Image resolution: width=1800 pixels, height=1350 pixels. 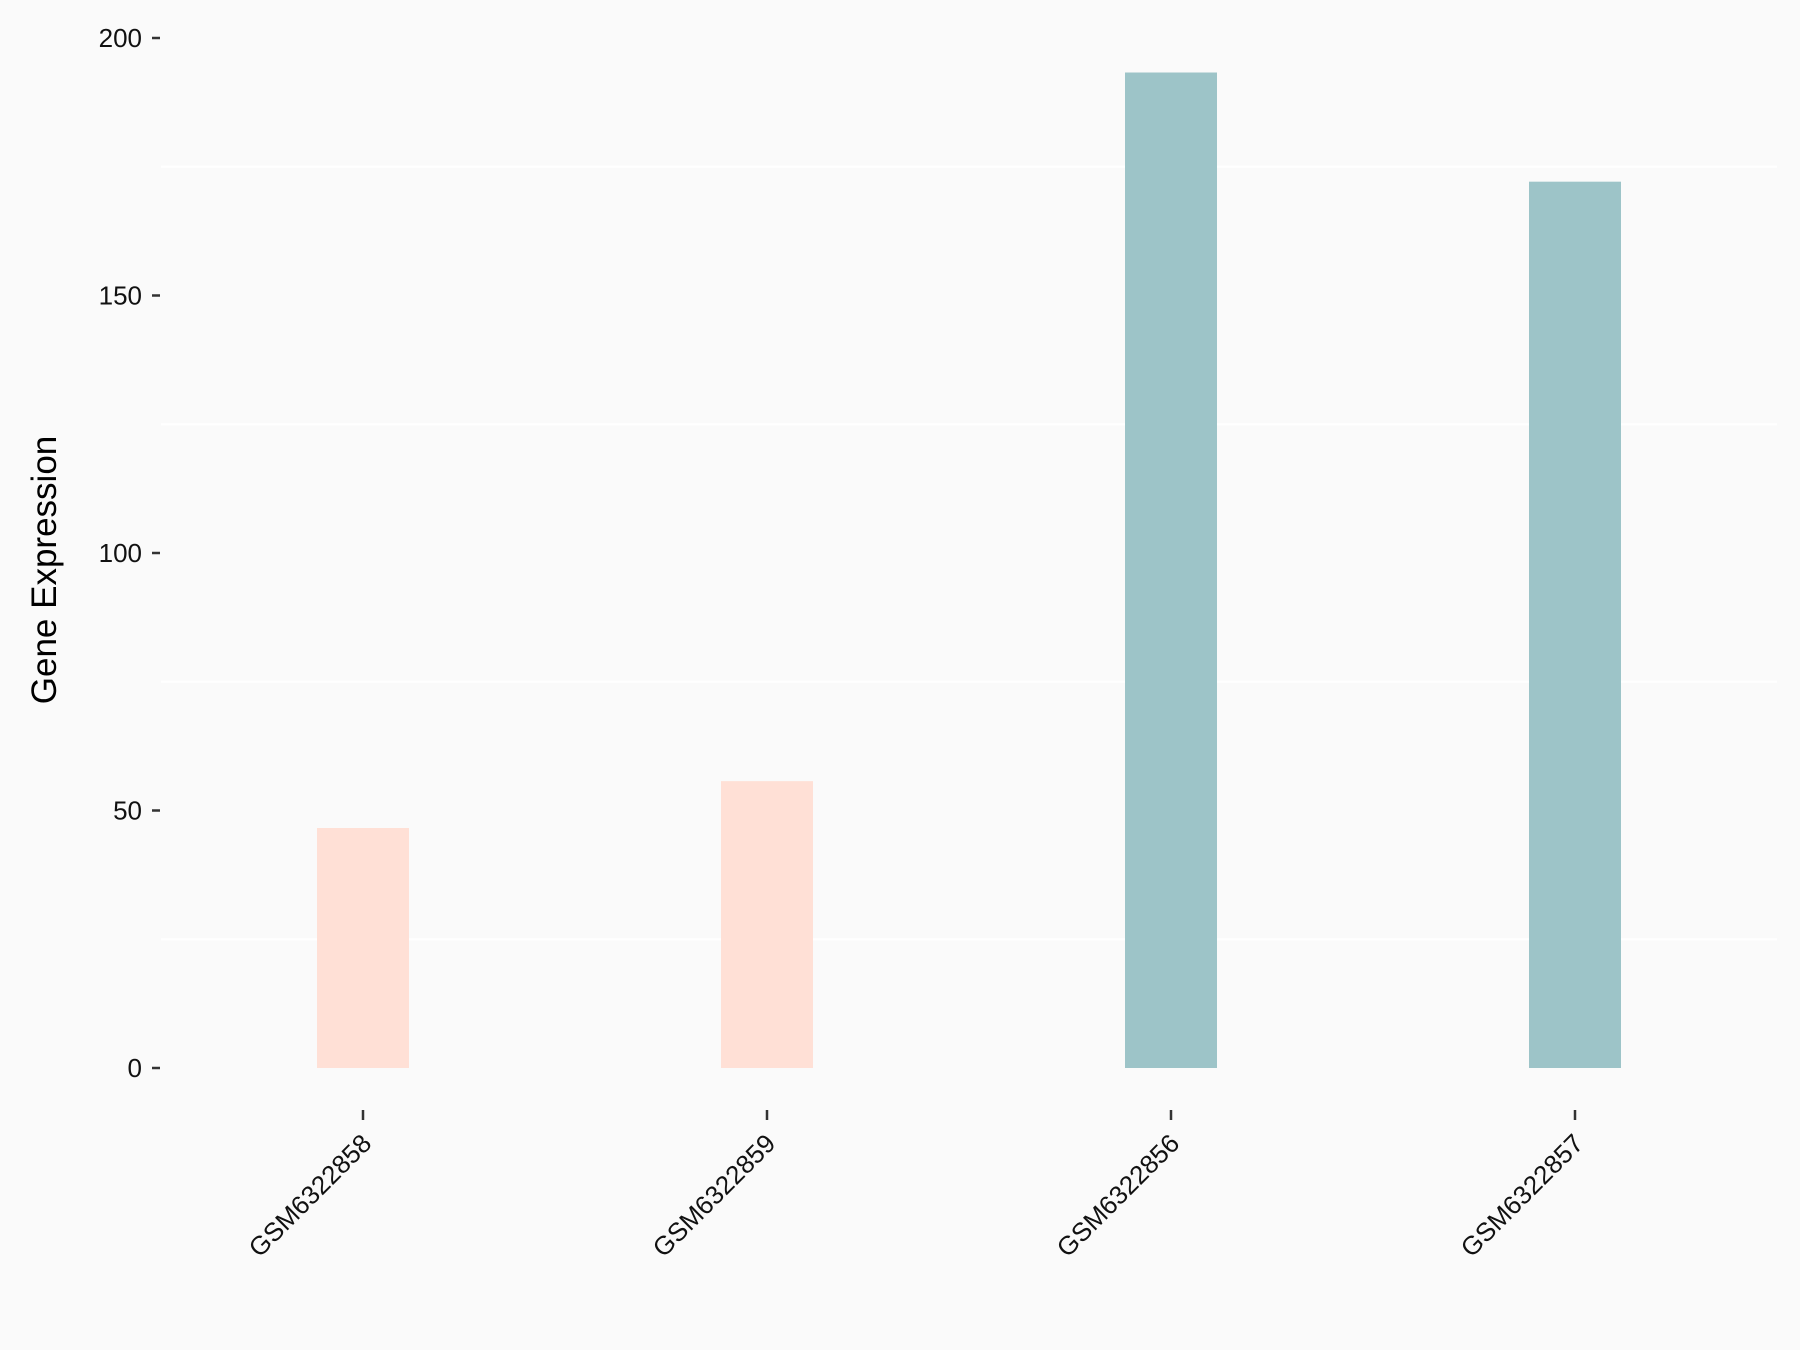 What do you see at coordinates (916, 1186) in the screenshot?
I see `x-axis: GSM6322858 GSM6322859 GSM6322856 GSM6322857` at bounding box center [916, 1186].